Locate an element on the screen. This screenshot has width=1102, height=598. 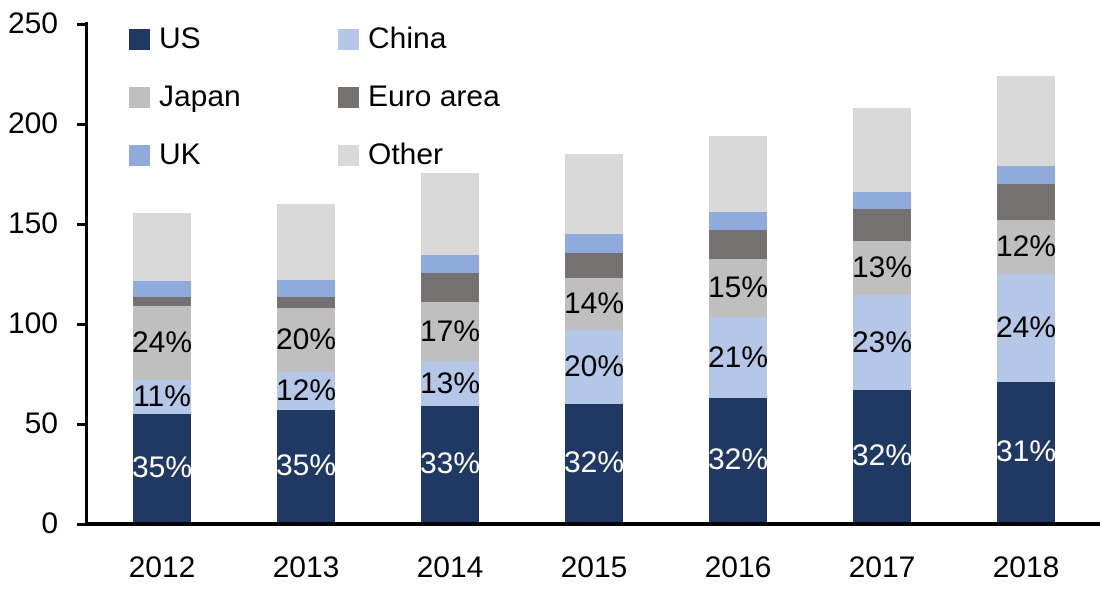
x-label-2012: 2012 is located at coordinates (162, 567).